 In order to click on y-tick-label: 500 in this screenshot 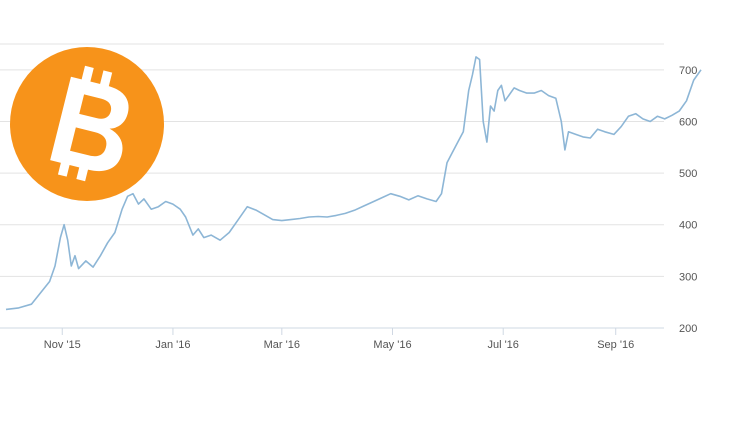, I will do `click(688, 174)`.